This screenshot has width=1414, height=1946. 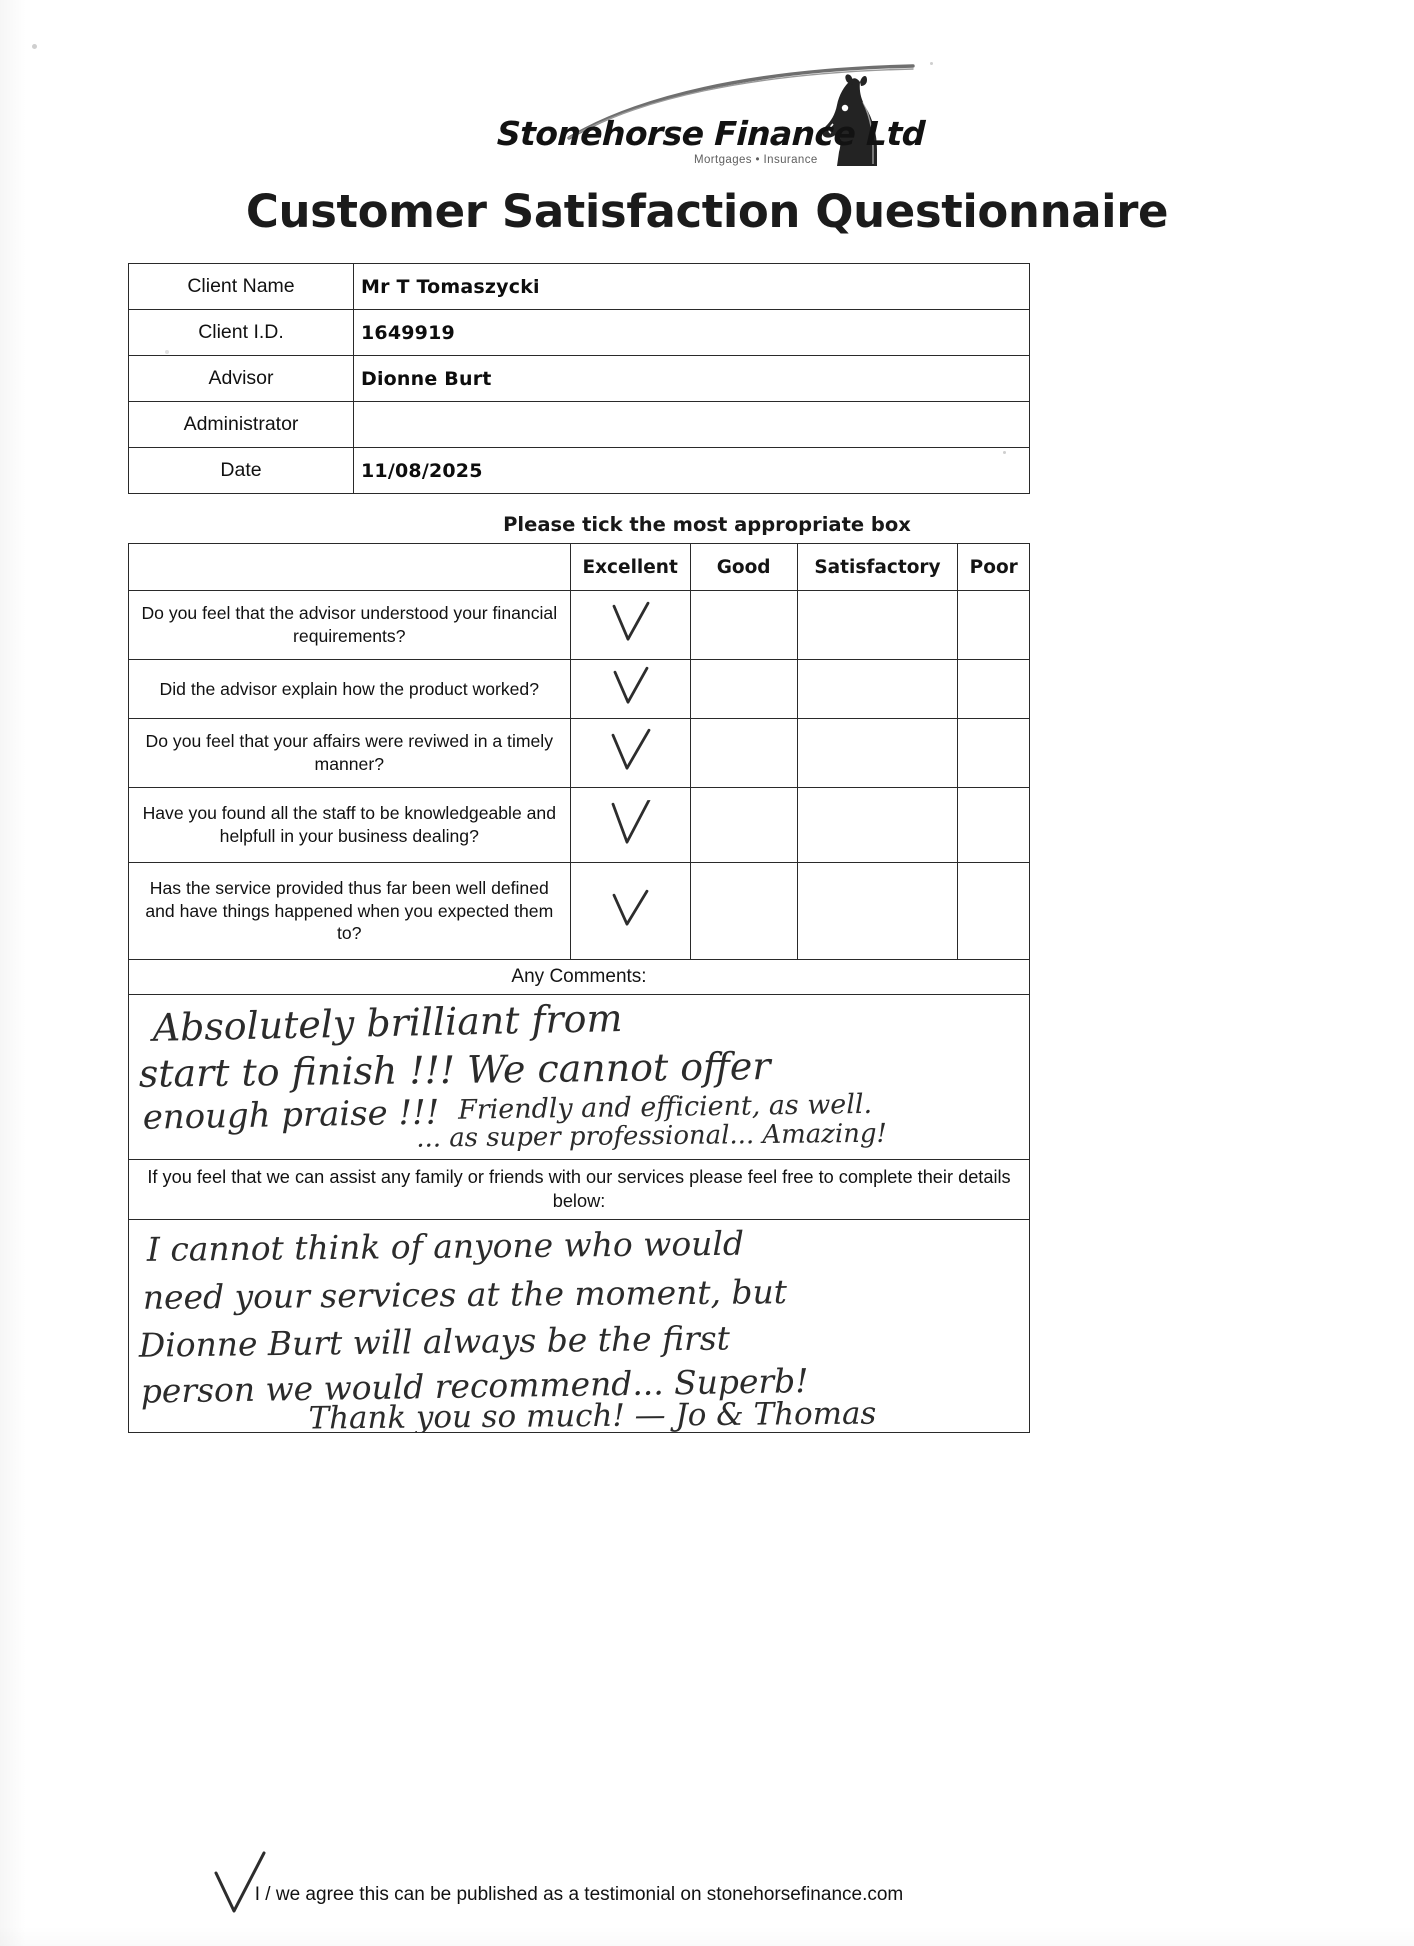 What do you see at coordinates (386, 1023) in the screenshot?
I see `handwriting-line: Absolutely brilliant from` at bounding box center [386, 1023].